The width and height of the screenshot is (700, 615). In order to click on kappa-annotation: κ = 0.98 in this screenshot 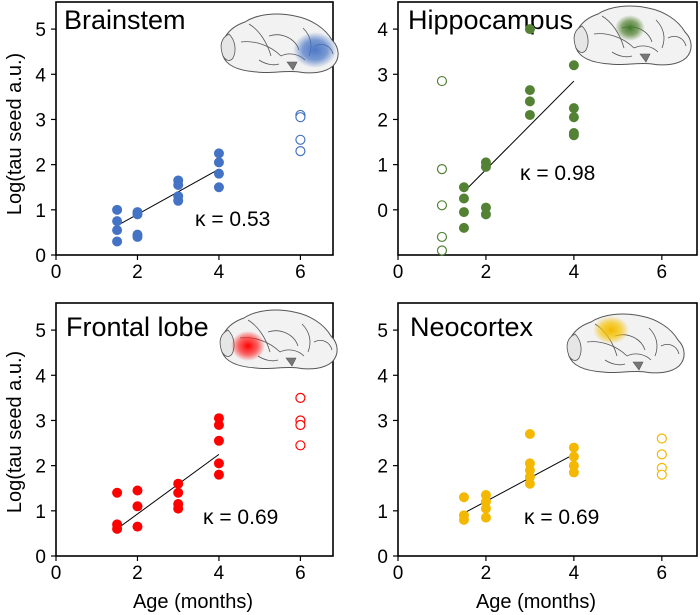, I will do `click(557, 173)`.